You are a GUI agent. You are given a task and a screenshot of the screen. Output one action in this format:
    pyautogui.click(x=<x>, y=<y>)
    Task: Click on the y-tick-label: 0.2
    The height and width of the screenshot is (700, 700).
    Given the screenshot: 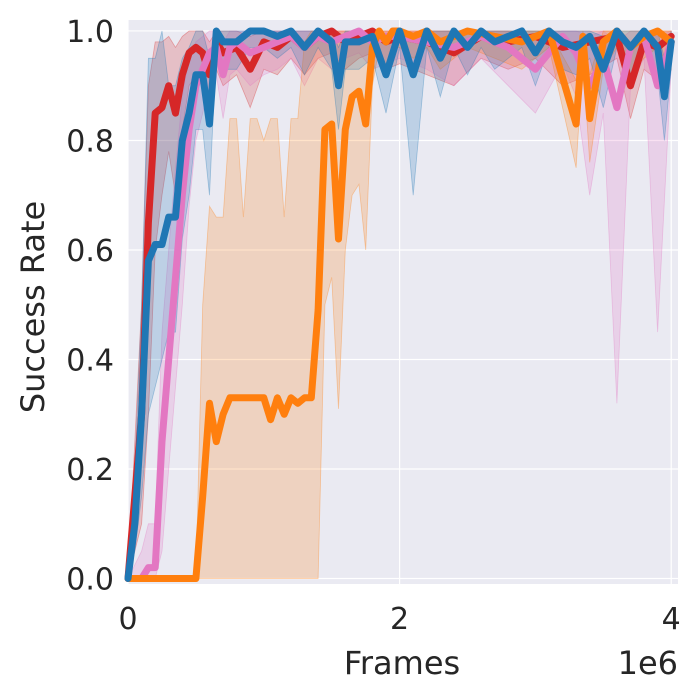 What is the action you would take?
    pyautogui.click(x=90, y=470)
    